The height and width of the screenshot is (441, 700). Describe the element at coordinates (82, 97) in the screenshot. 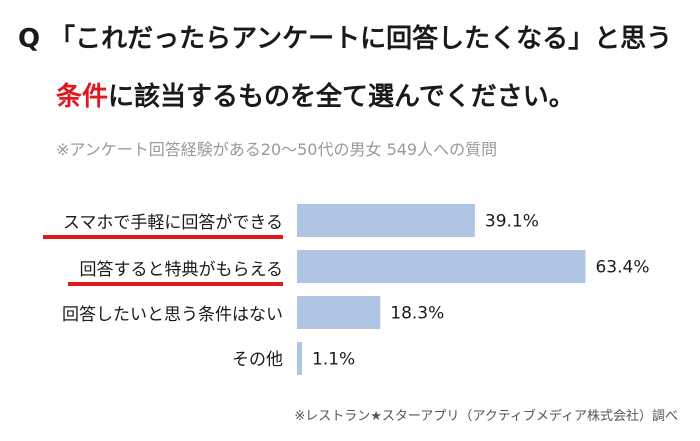

I see `title-accent: 条件` at that location.